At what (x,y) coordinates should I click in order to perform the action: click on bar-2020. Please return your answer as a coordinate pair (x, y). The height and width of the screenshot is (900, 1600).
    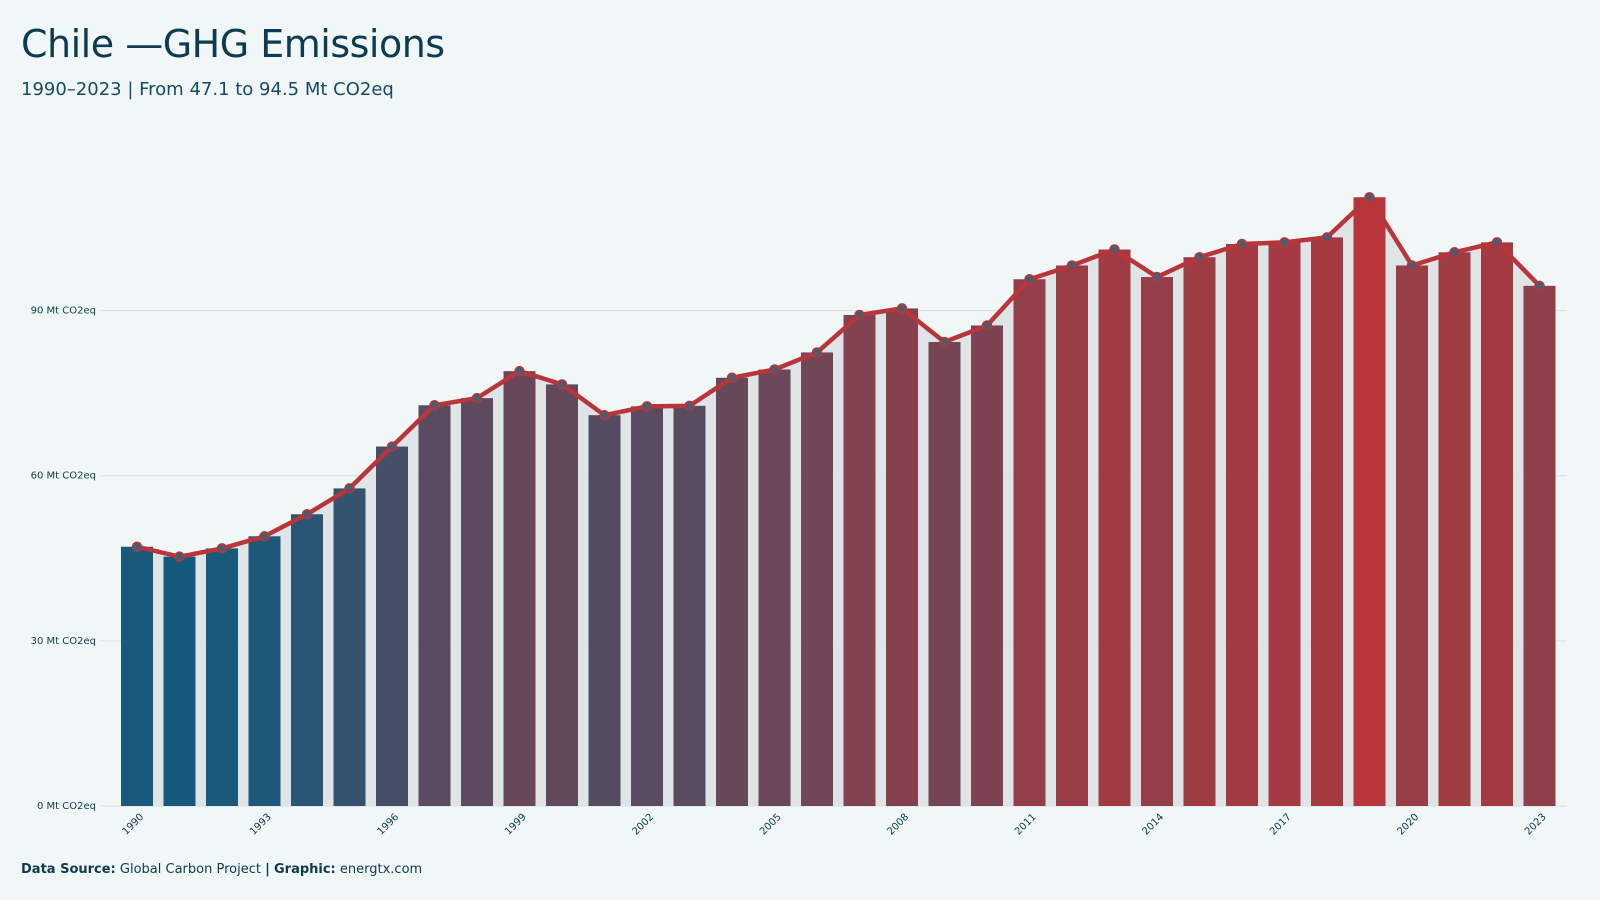
    Looking at the image, I should click on (1412, 536).